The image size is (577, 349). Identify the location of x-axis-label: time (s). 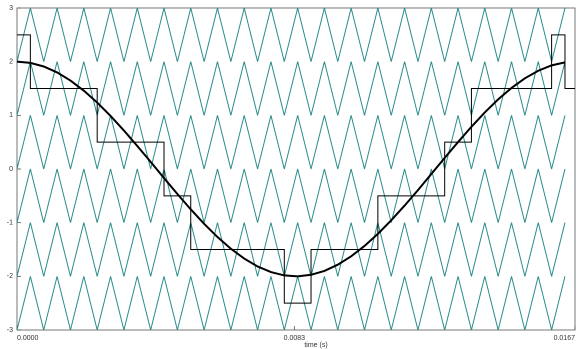
(315, 345).